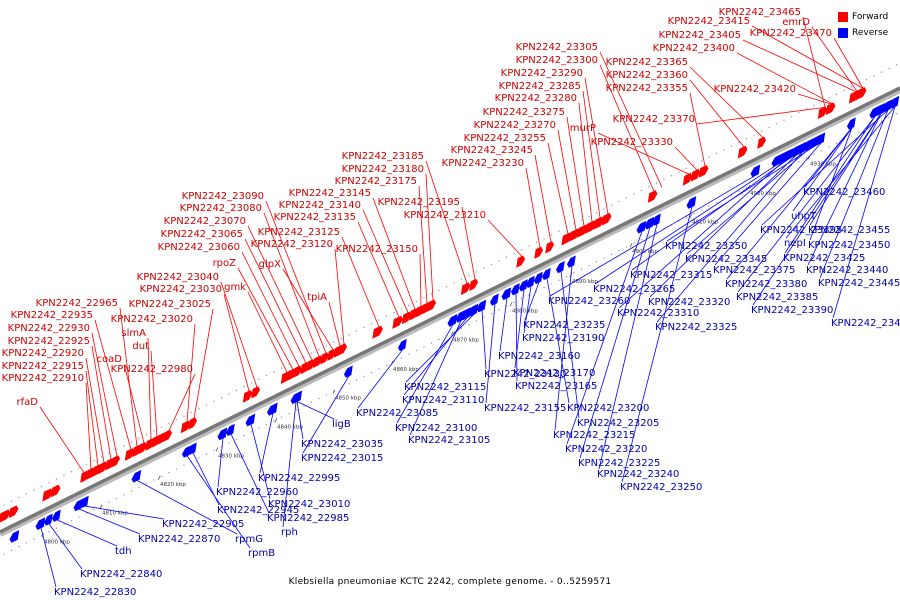 The width and height of the screenshot is (900, 600). Describe the element at coordinates (397, 413) in the screenshot. I see `gene-label: KPN2242_23085` at that location.